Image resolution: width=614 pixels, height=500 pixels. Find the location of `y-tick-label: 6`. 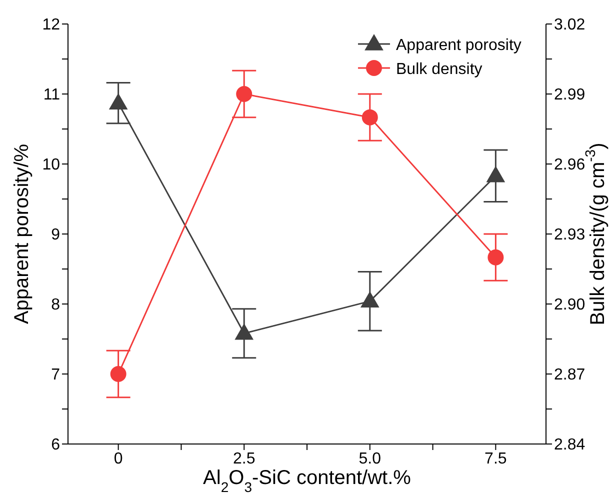

y-tick-label: 6 is located at coordinates (55, 445).